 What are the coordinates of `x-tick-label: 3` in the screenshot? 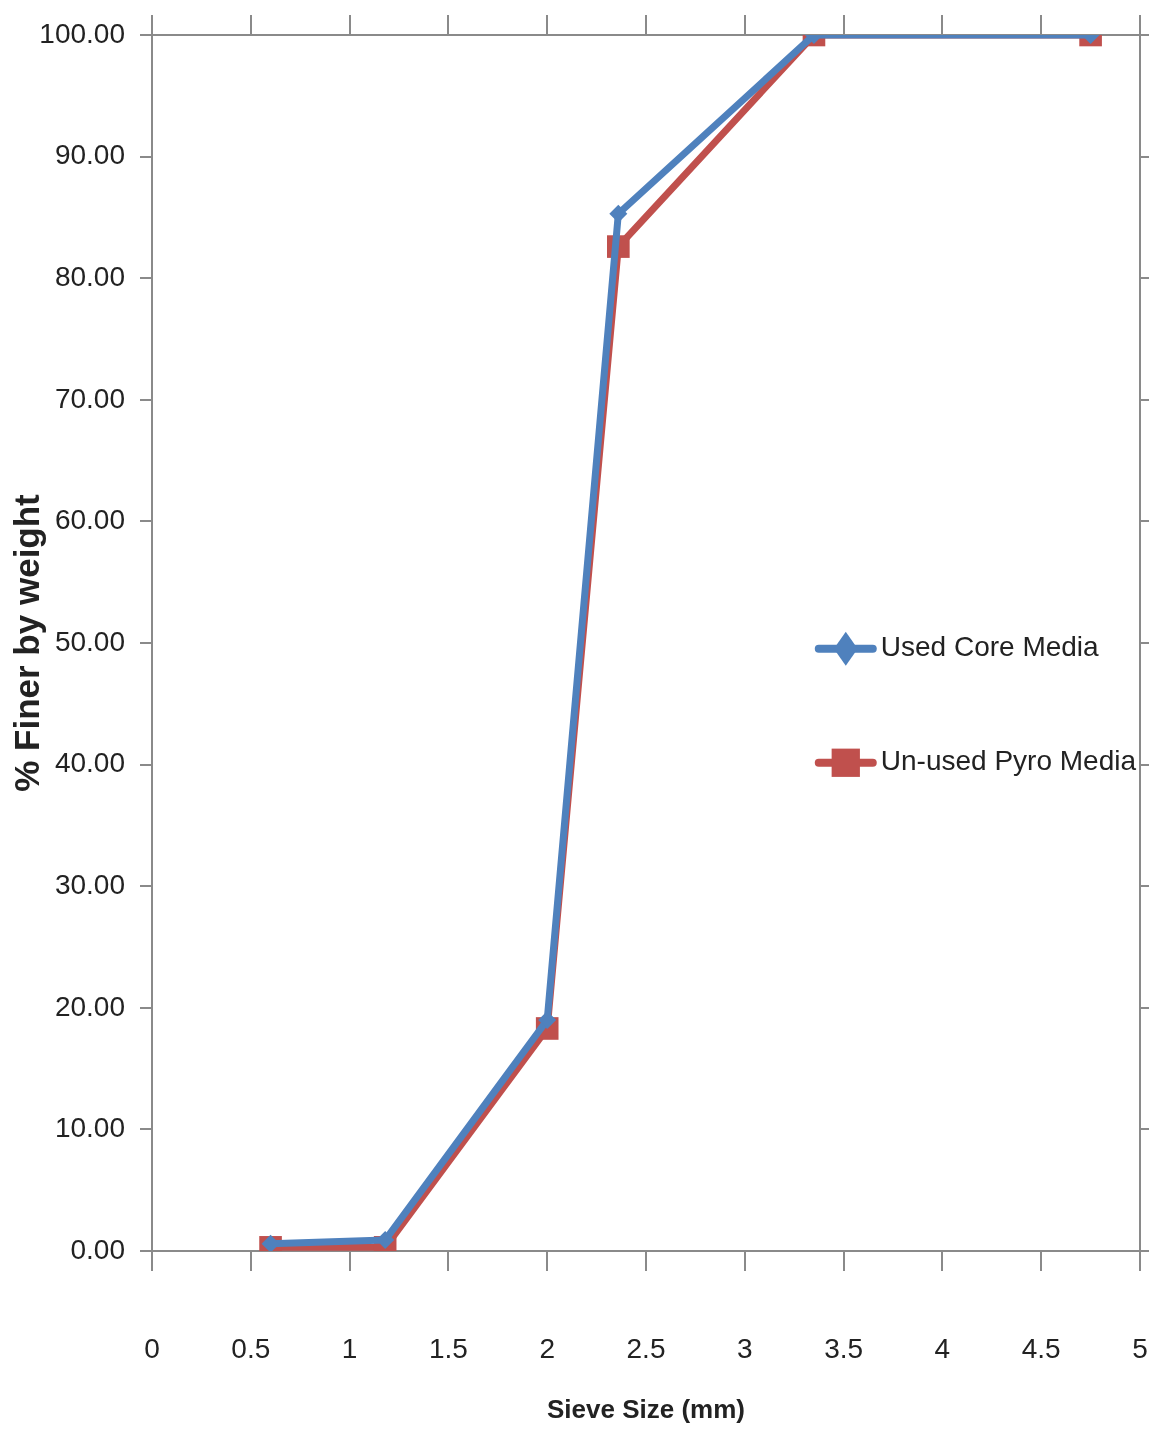 It's located at (745, 1348).